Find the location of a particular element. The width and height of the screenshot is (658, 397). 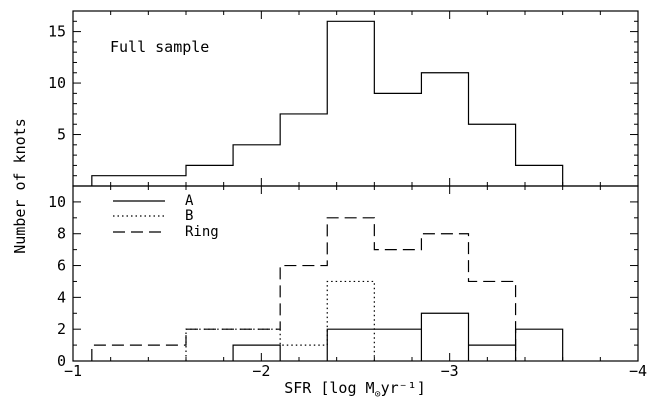

x-axis-label-unit: yr⁻¹] is located at coordinates (403, 388).